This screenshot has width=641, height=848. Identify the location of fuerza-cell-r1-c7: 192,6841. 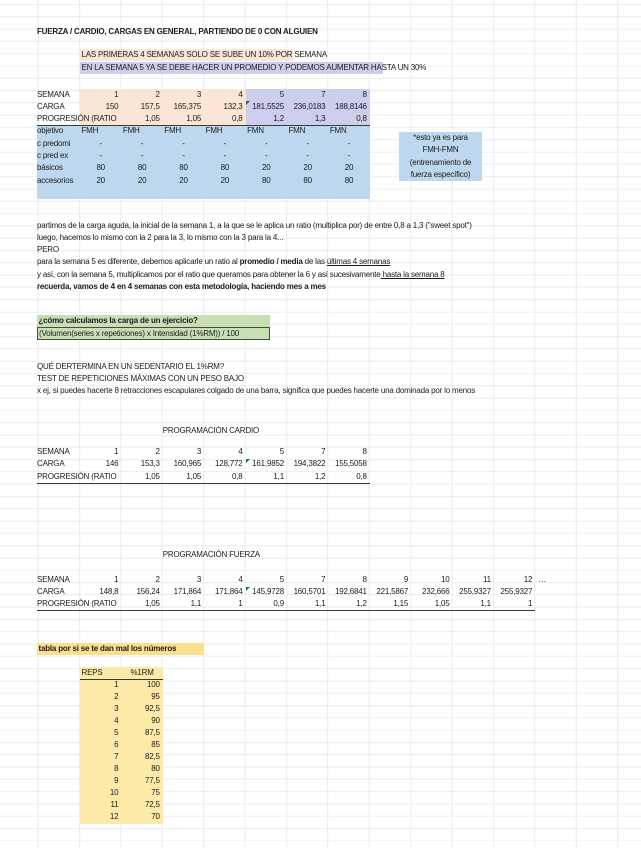
(350, 592).